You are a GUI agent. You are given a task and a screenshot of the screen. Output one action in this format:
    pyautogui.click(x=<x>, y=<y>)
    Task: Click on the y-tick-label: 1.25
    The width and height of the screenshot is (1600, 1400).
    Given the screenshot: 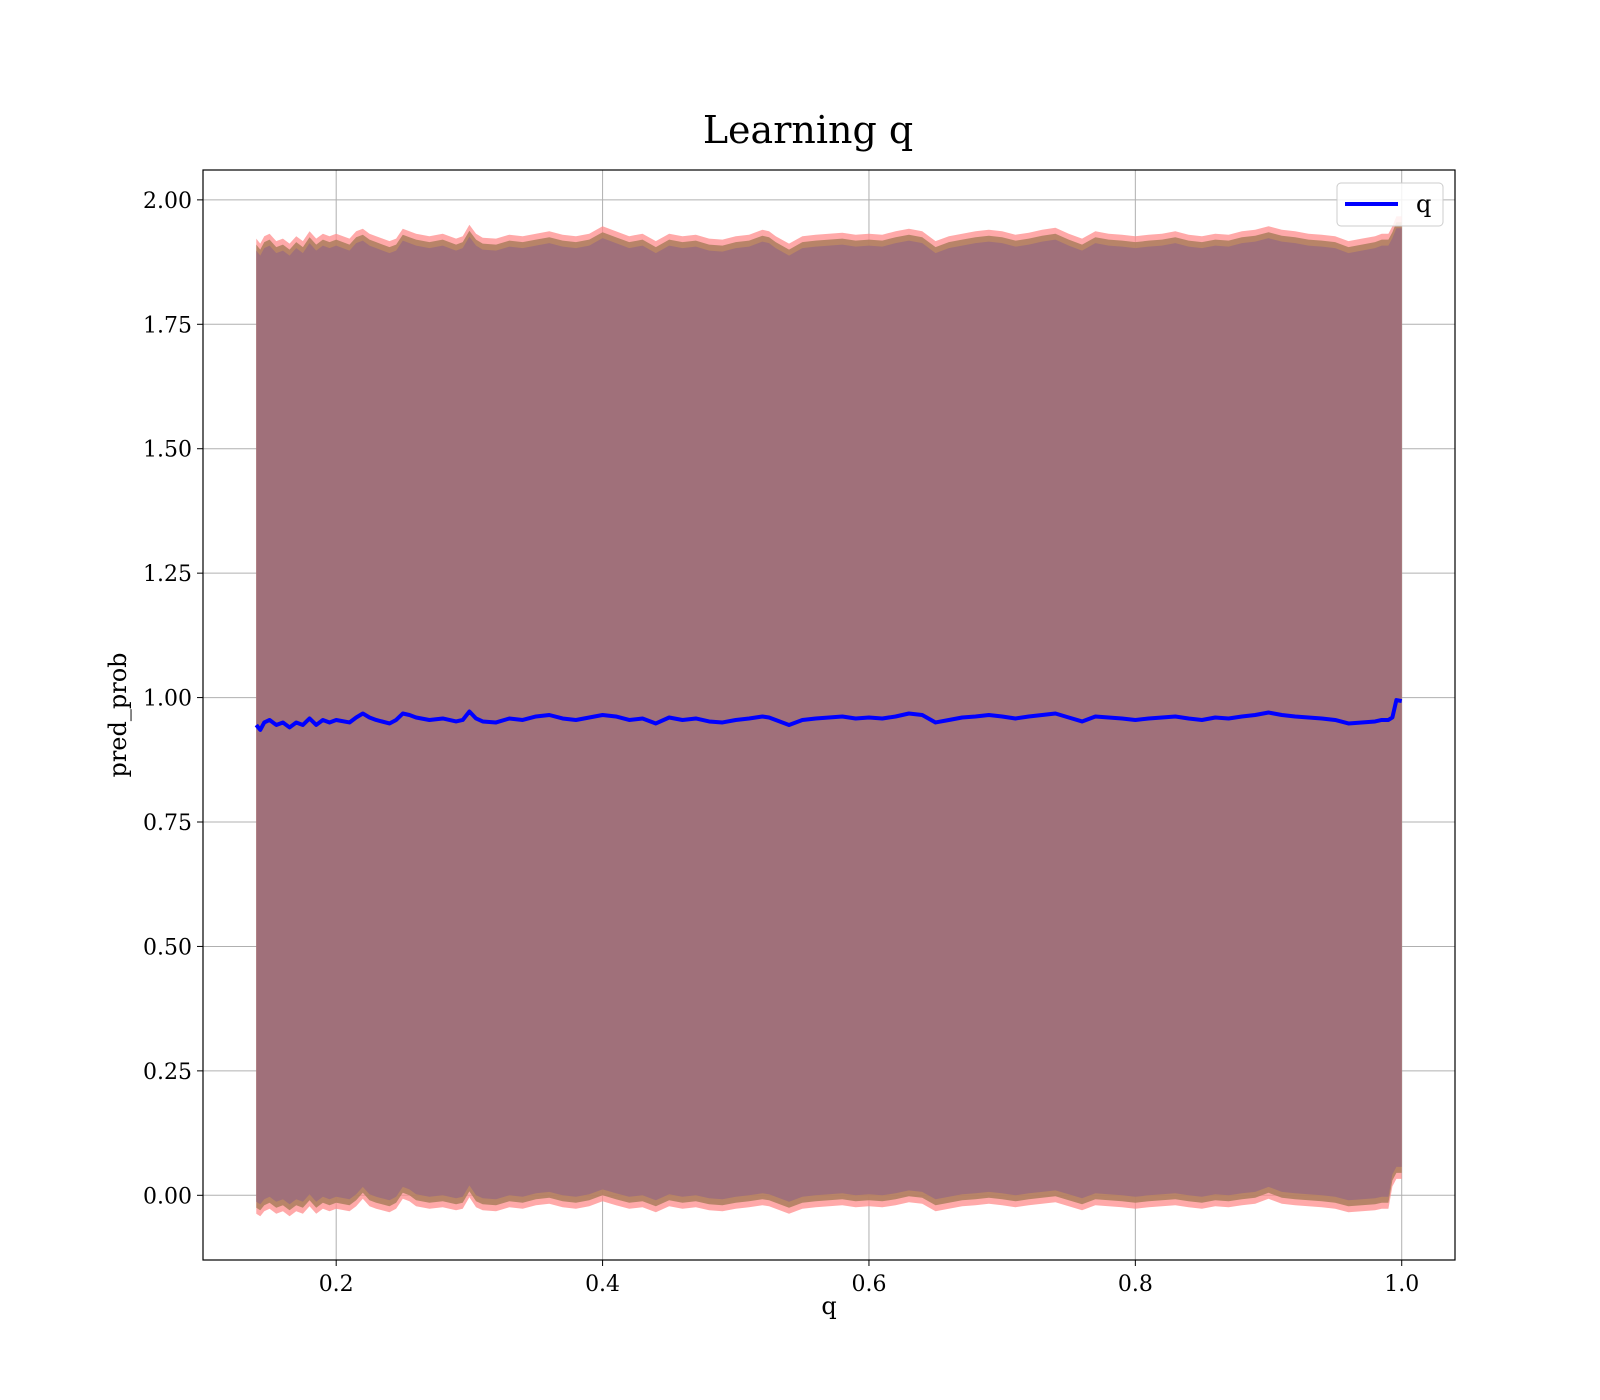 What is the action you would take?
    pyautogui.click(x=167, y=574)
    